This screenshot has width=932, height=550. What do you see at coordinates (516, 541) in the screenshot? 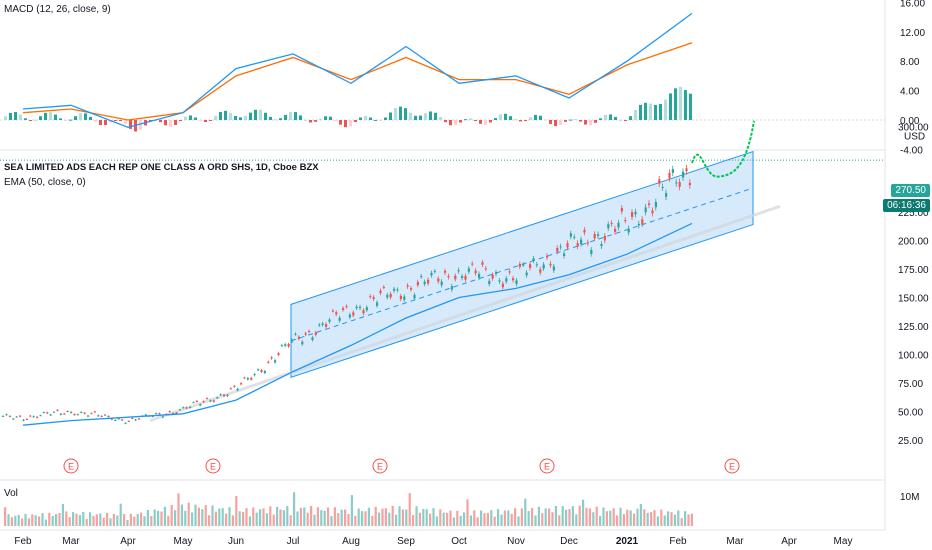
I see `time-axis-label: Nov` at bounding box center [516, 541].